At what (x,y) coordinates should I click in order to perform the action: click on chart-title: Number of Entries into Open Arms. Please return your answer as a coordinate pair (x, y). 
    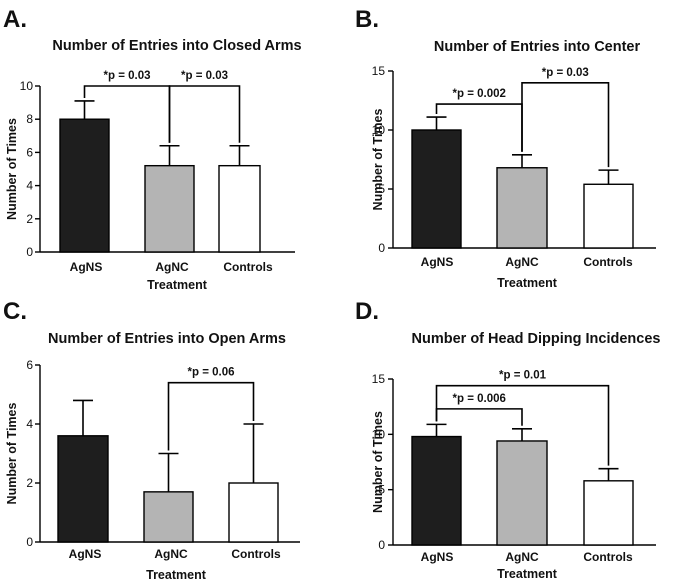
    Looking at the image, I should click on (167, 339).